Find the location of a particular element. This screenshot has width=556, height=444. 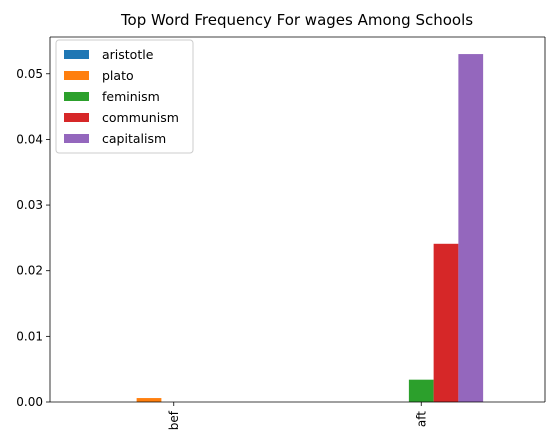

legend-label-communism: communism is located at coordinates (140, 117).